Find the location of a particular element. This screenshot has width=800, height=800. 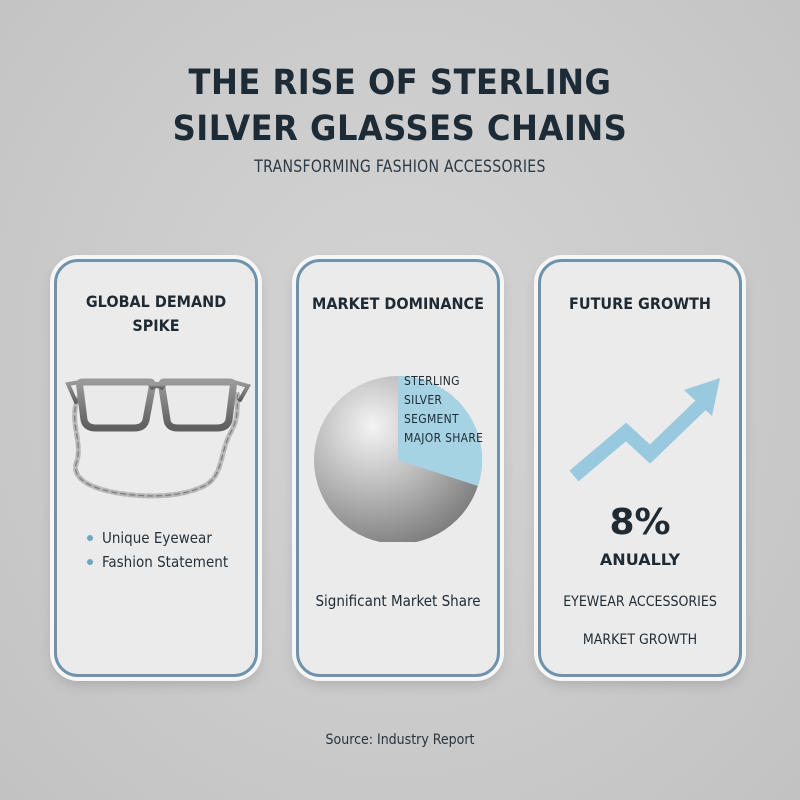

pie-label-line-3: MAJOR SHARE is located at coordinates (444, 438).